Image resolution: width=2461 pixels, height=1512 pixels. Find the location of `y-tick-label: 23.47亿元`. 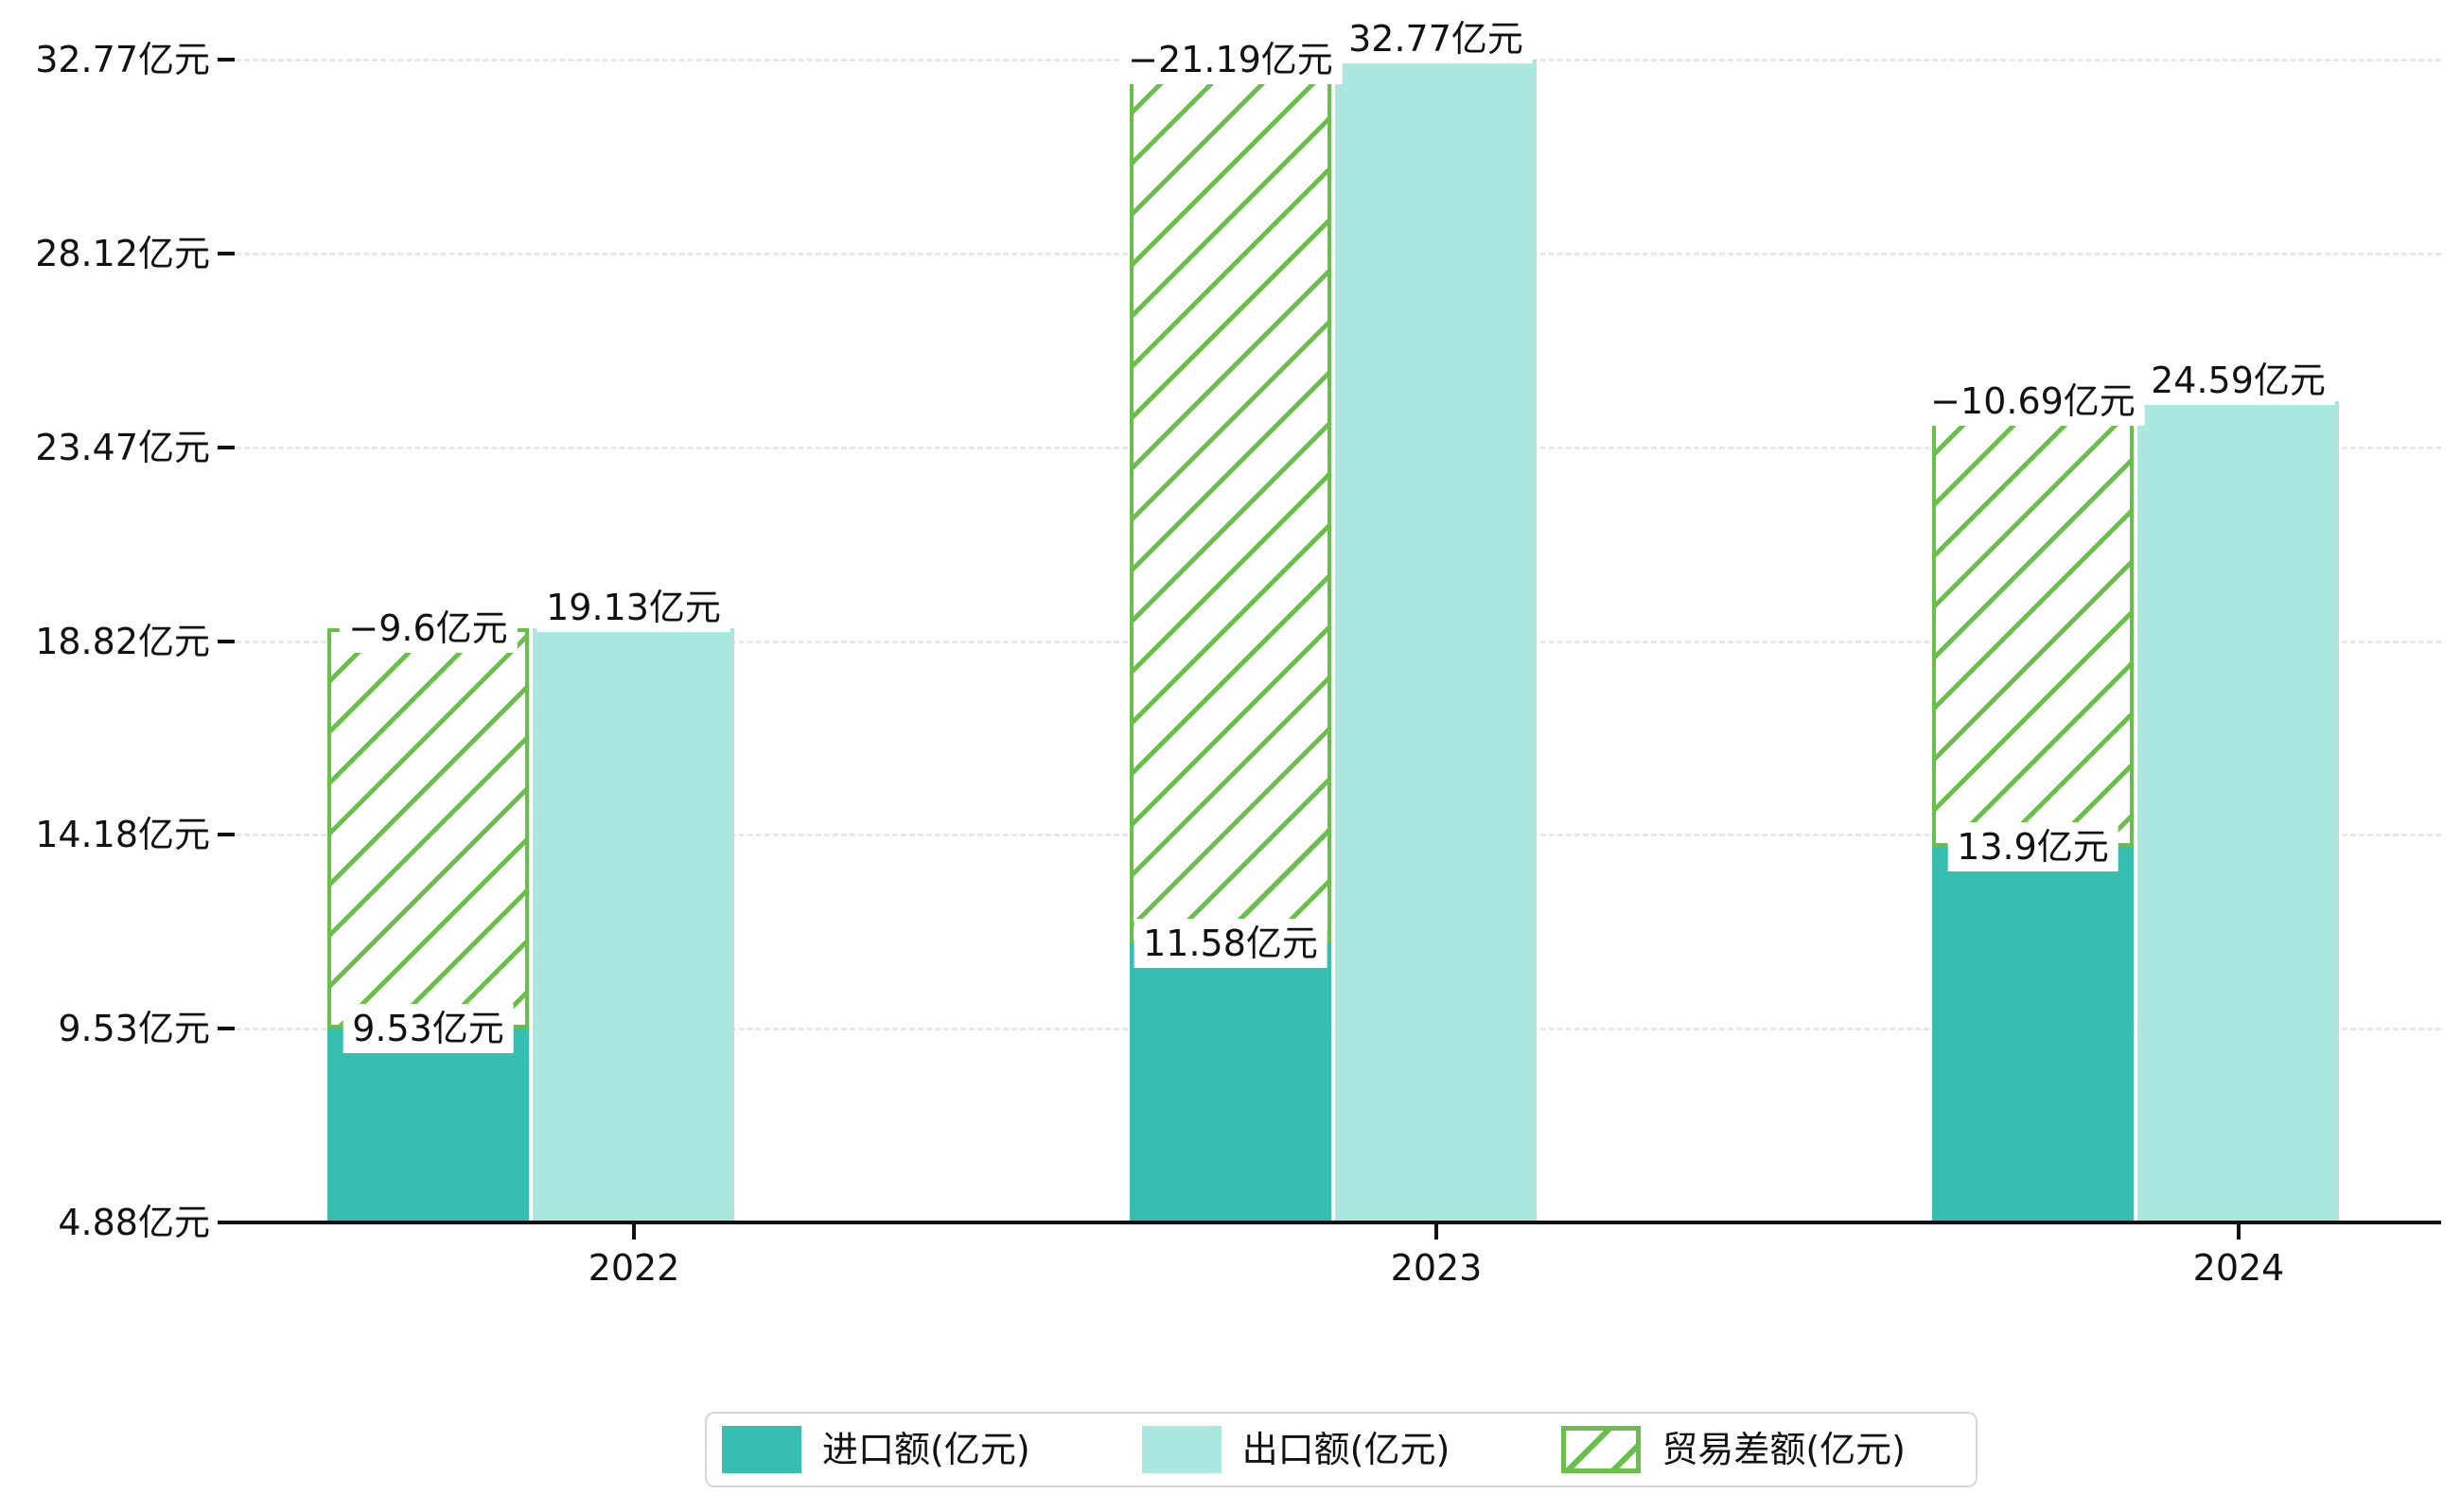

y-tick-label: 23.47亿元 is located at coordinates (122, 448).